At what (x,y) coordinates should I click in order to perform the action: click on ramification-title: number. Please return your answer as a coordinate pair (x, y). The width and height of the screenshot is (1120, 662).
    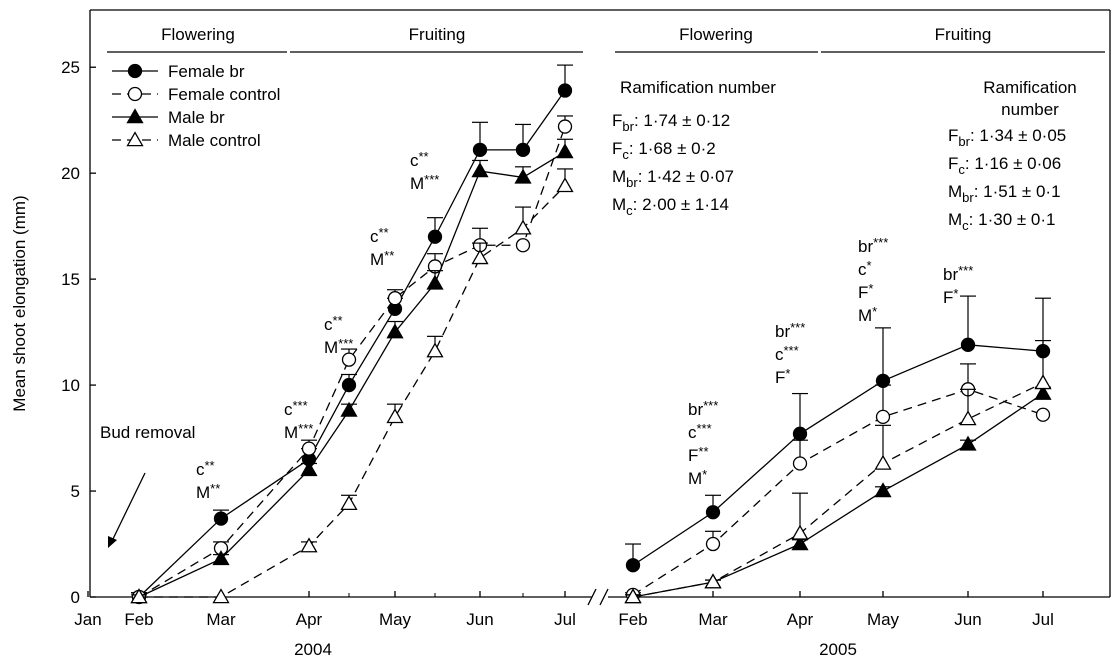
    Looking at the image, I should click on (1030, 109).